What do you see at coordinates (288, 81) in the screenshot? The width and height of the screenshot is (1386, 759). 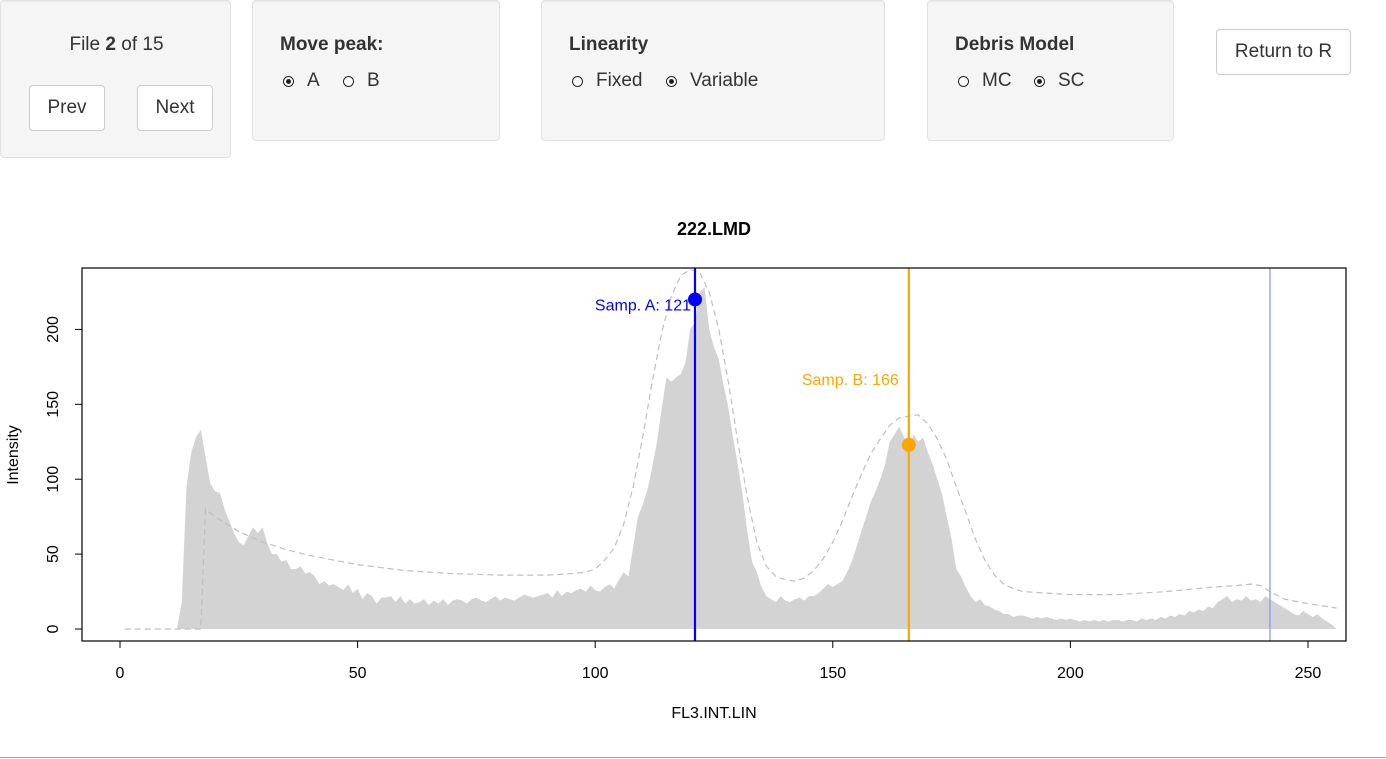 I see `radio-button-a` at bounding box center [288, 81].